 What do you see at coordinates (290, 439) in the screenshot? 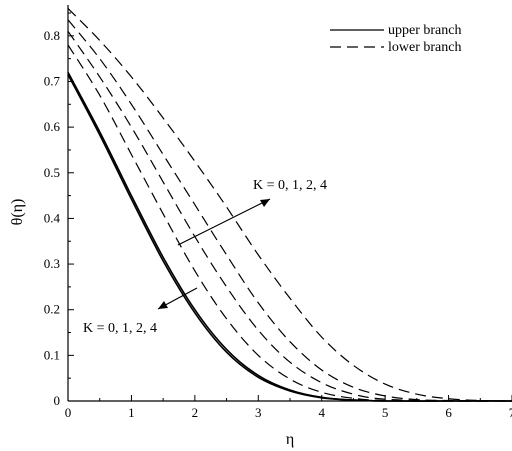
I see `x-axis-title: η` at bounding box center [290, 439].